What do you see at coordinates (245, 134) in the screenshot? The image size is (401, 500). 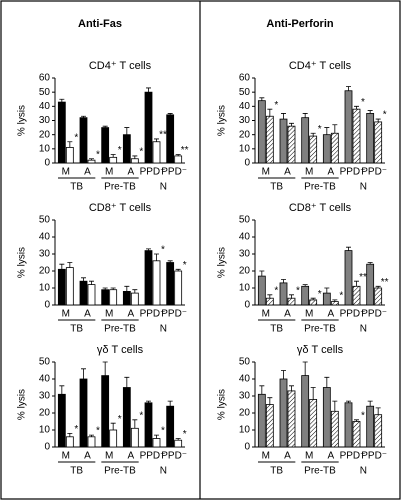 I see `y-tick-label: 20` at bounding box center [245, 134].